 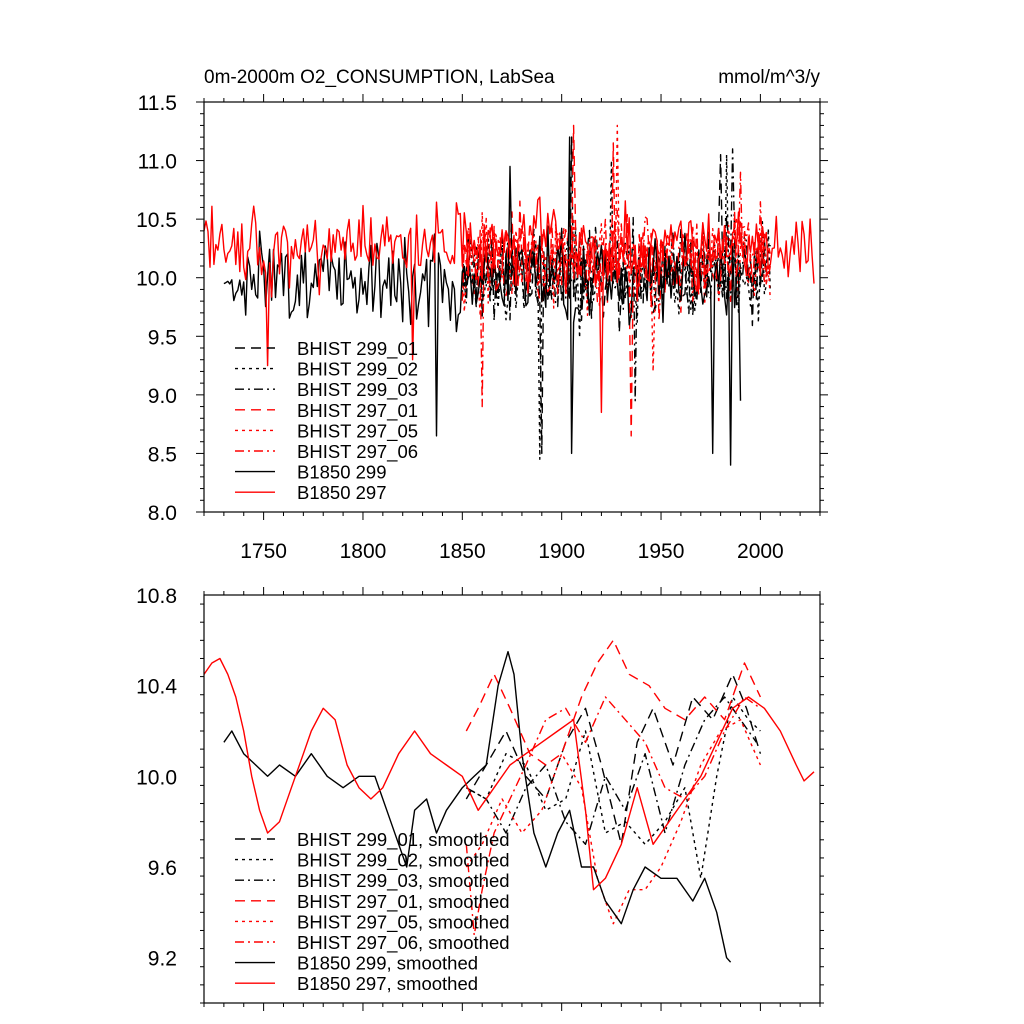 I want to click on chart-title: 0m-2000m O2_CONSUMPTION, LabSea, so click(x=379, y=77).